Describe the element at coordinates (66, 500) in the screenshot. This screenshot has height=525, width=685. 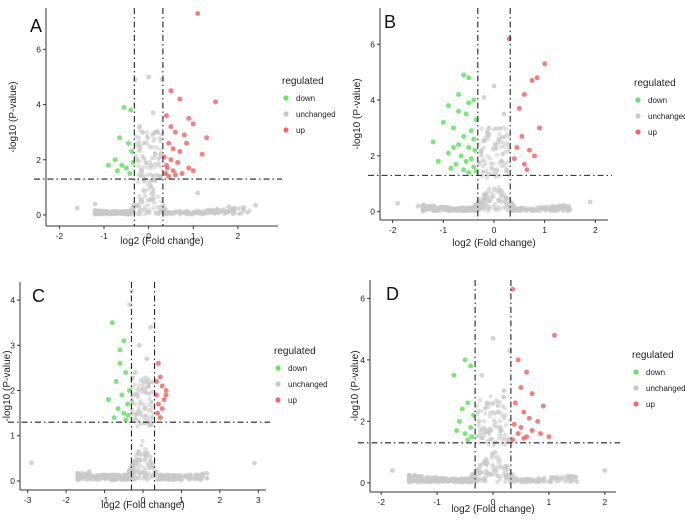
I see `x-tick-label: -2` at that location.